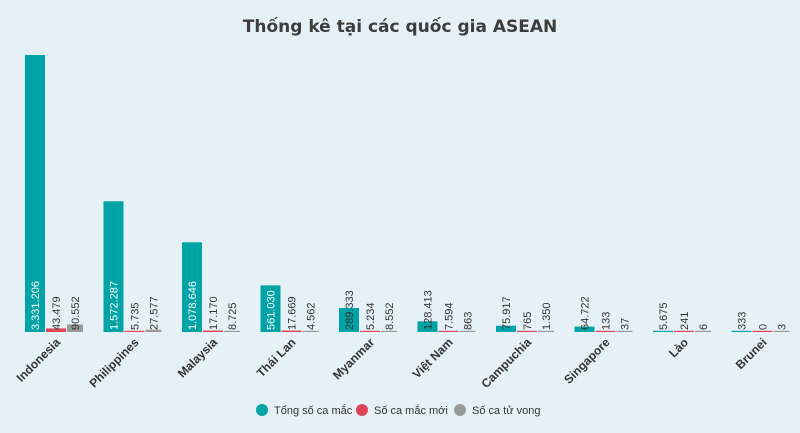  Describe the element at coordinates (193, 305) in the screenshot. I see `value-label-1-3: 1.078.646` at that location.